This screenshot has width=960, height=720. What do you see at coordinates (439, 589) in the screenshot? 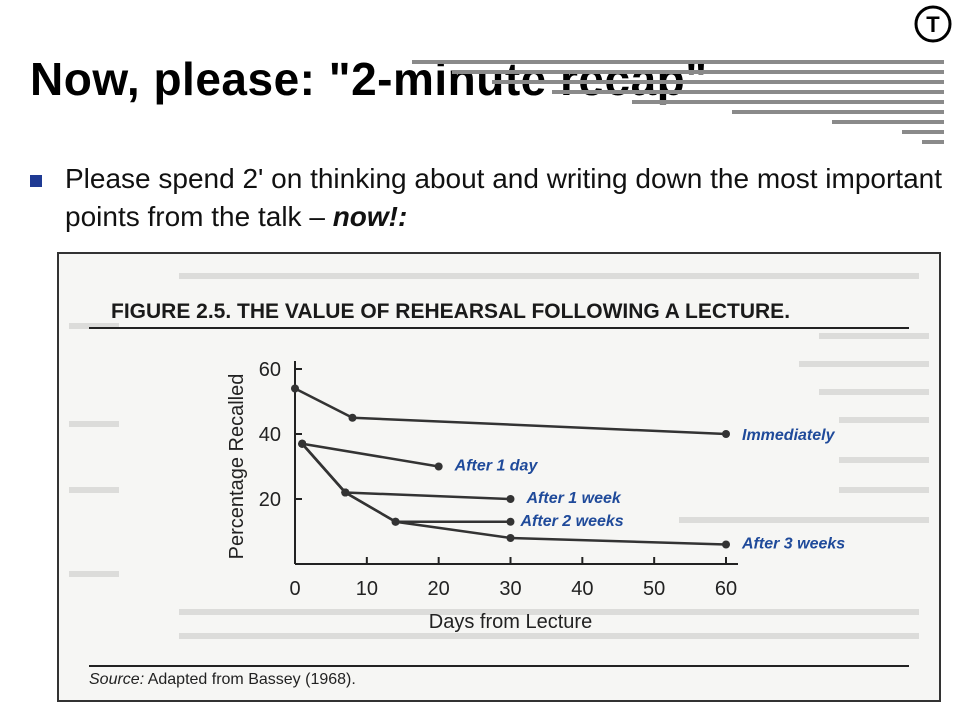
I see `x-tick-label: 20` at bounding box center [439, 589].